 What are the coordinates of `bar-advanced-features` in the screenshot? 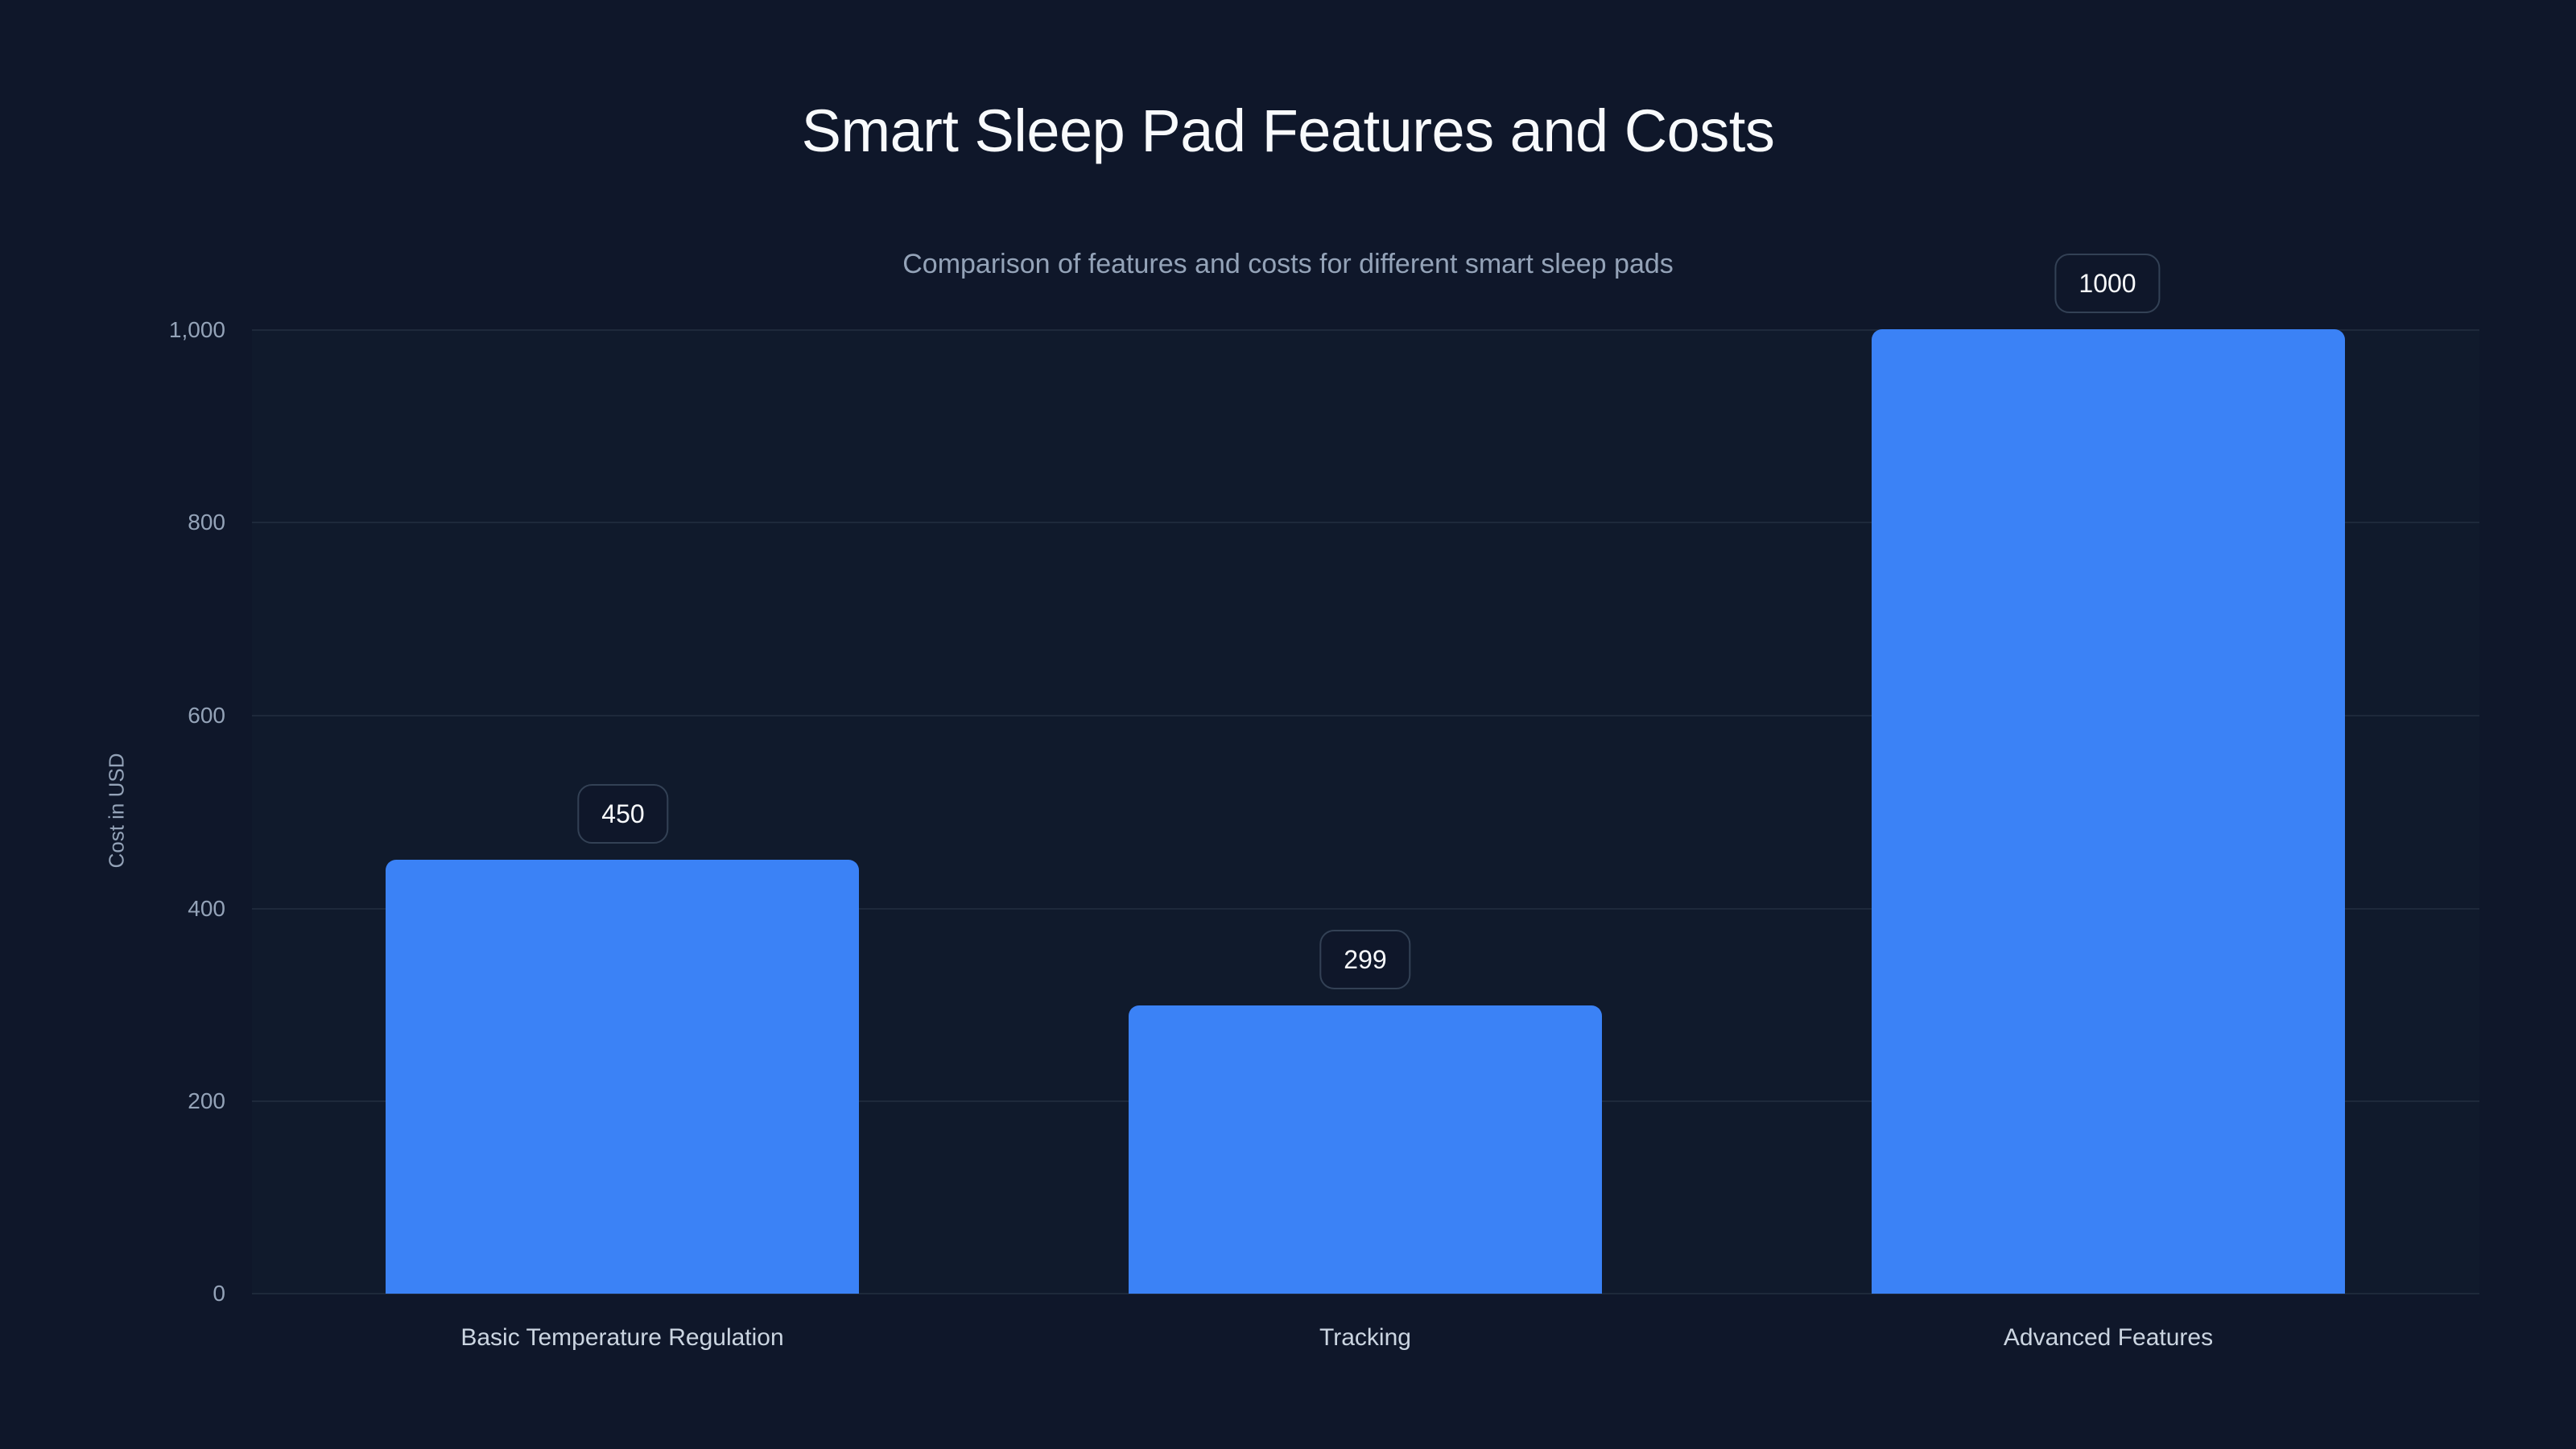 It's located at (2108, 811).